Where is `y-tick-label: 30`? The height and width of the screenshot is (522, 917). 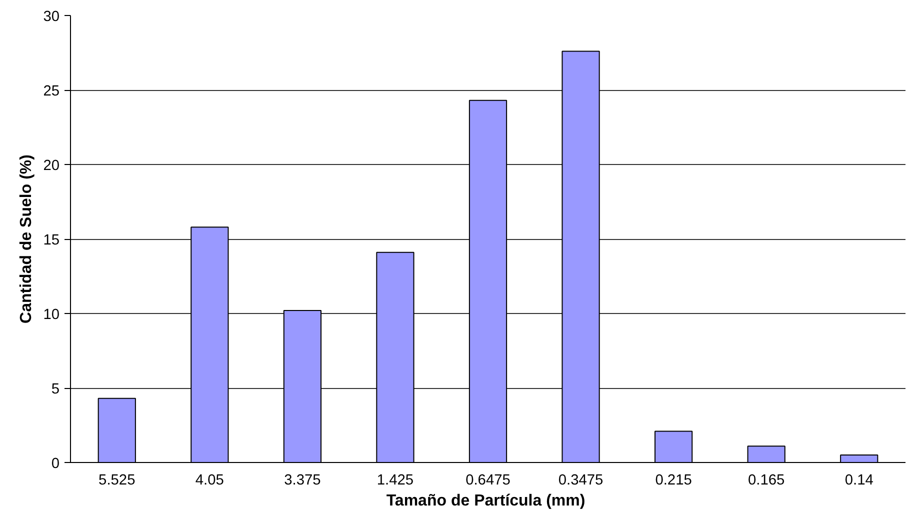 y-tick-label: 30 is located at coordinates (51, 17).